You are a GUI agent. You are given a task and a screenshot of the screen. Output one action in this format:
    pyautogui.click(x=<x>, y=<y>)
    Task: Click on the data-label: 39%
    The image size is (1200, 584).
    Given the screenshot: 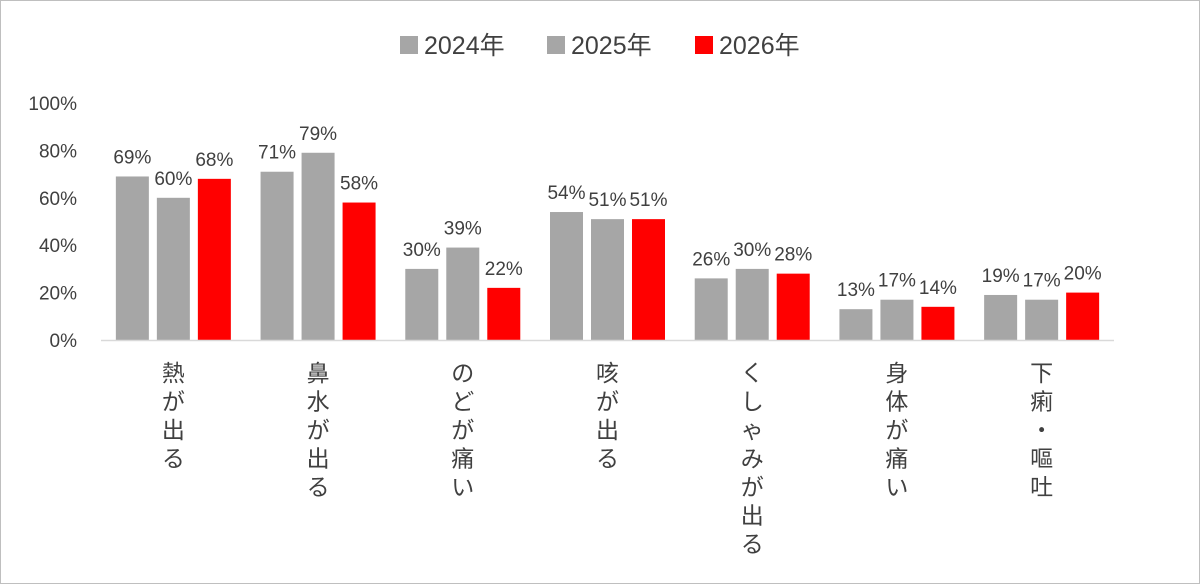 What is the action you would take?
    pyautogui.click(x=463, y=229)
    